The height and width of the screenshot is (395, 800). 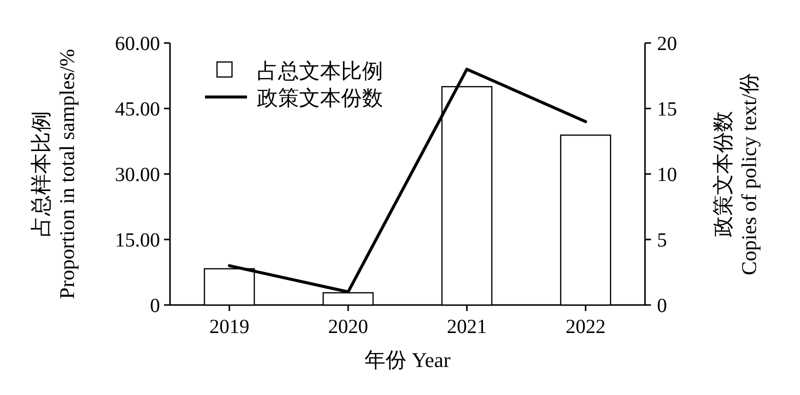 What do you see at coordinates (155, 306) in the screenshot?
I see `y-tick-label: 0` at bounding box center [155, 306].